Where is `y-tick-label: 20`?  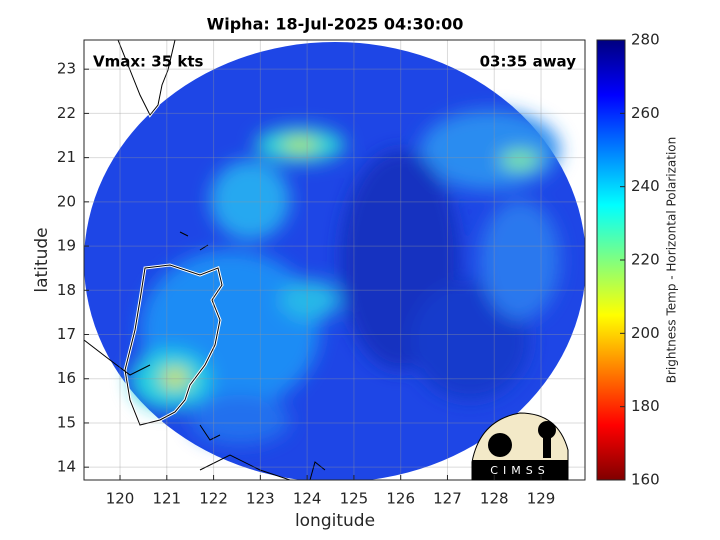 y-tick-label: 20 is located at coordinates (66, 201).